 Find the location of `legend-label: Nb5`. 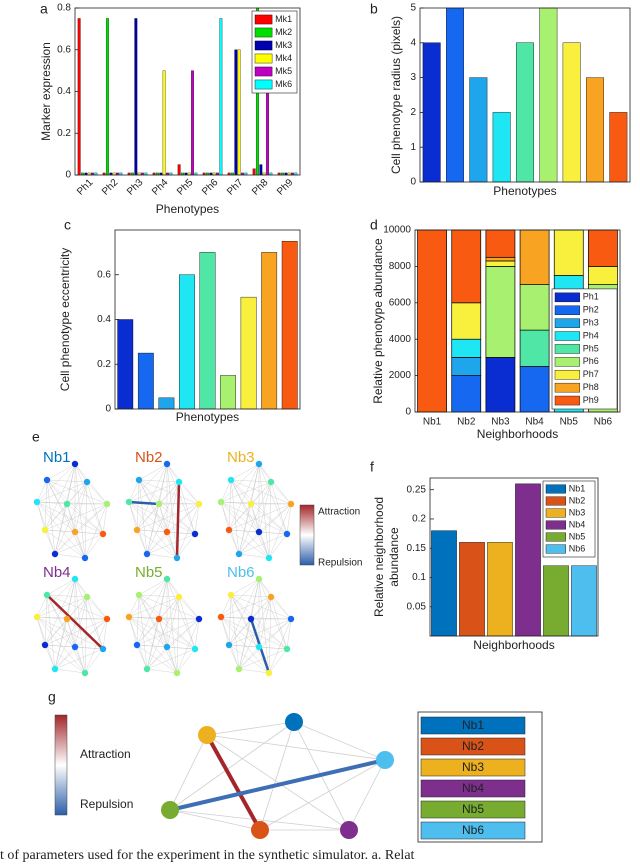

legend-label: Nb5 is located at coordinates (577, 536).